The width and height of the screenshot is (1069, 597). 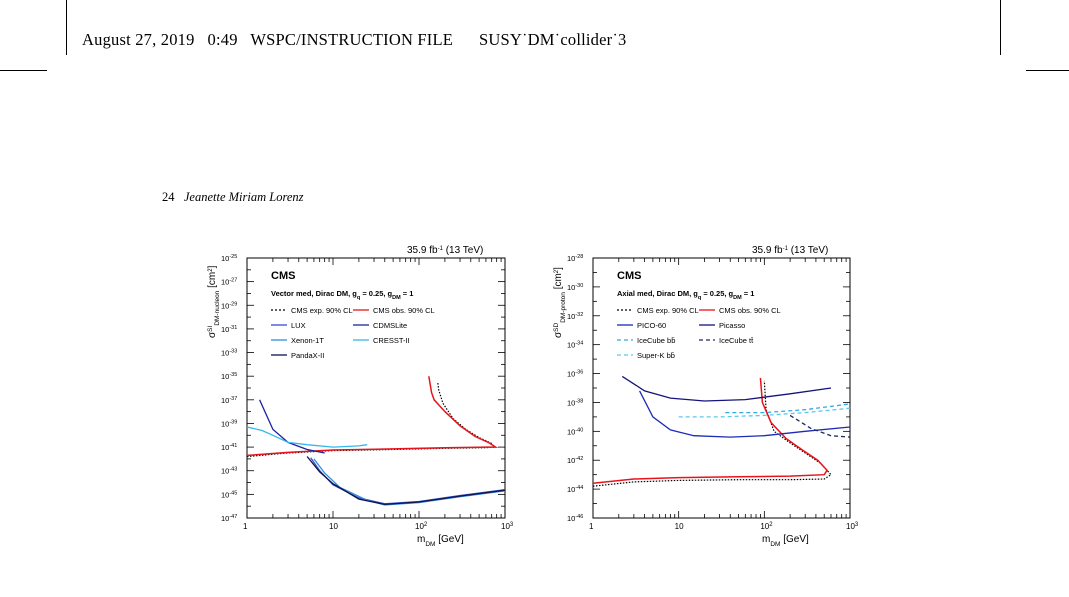 What do you see at coordinates (233, 493) in the screenshot?
I see `y-tick-exponent: -45` at bounding box center [233, 493].